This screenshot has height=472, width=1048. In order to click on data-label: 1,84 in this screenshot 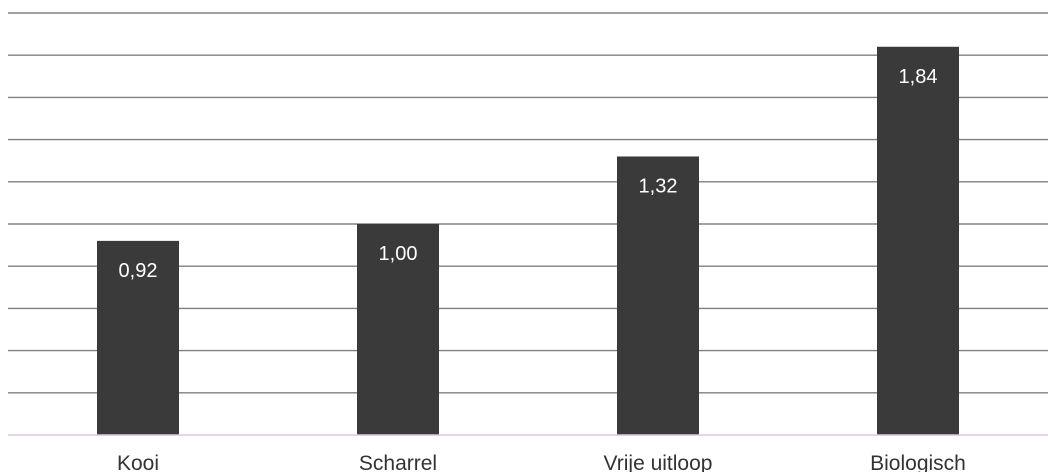, I will do `click(918, 77)`.